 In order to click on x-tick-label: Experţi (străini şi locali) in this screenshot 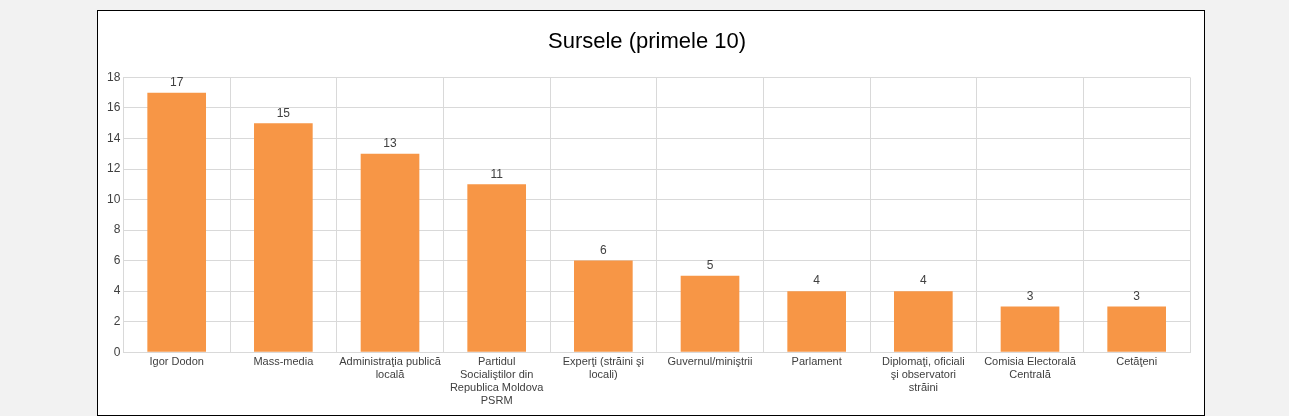, I will do `click(603, 367)`.